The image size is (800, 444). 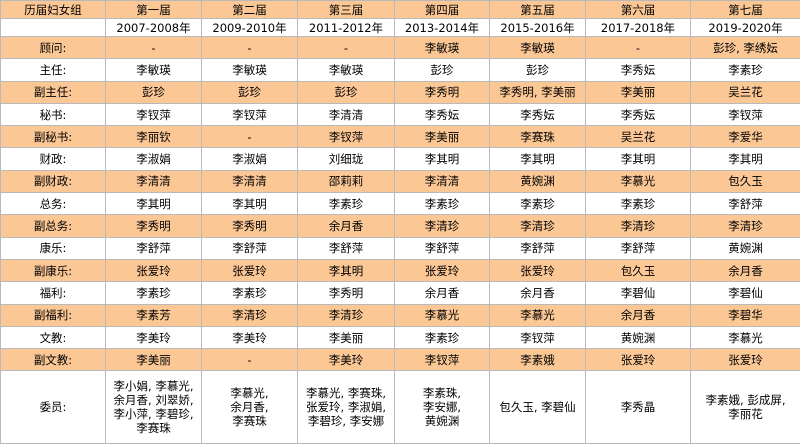 What do you see at coordinates (346, 393) in the screenshot?
I see `member-line: 李慕光, 李赛珠,` at bounding box center [346, 393].